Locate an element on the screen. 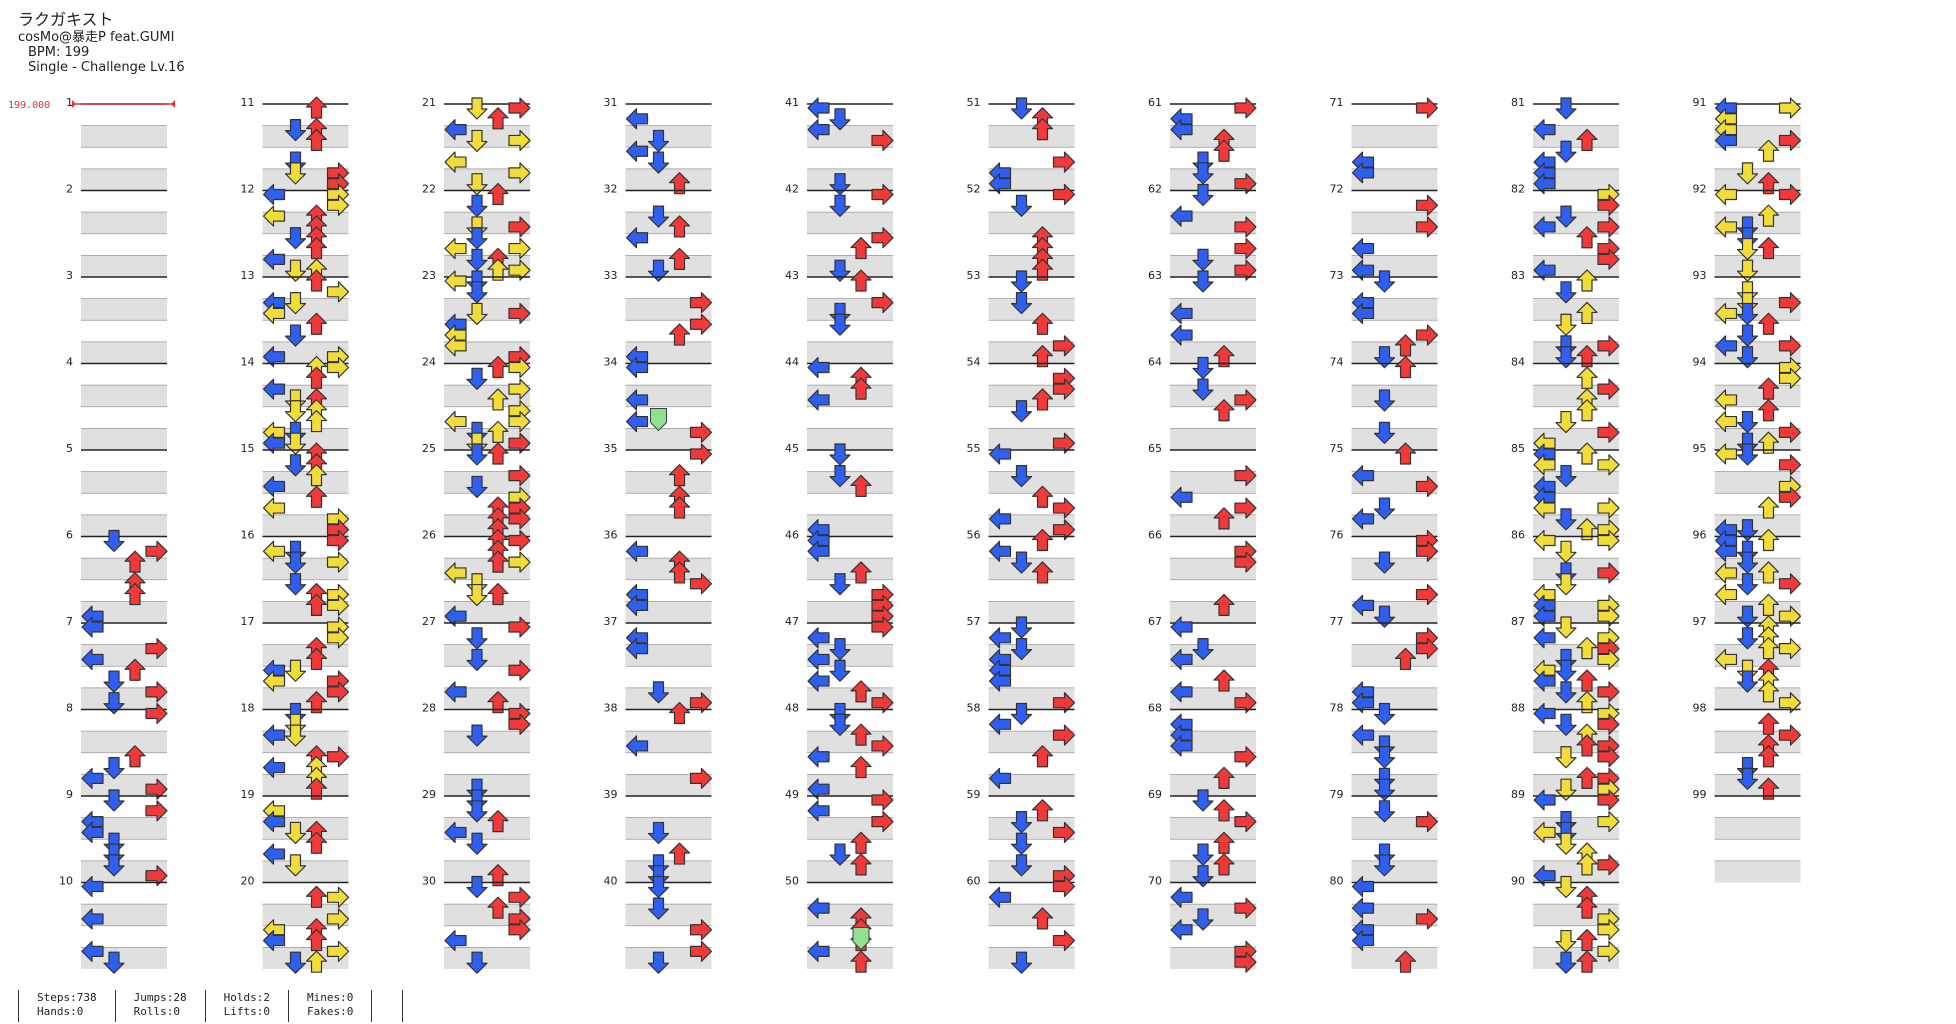 The height and width of the screenshot is (1024, 1956). measure-number: 66 is located at coordinates (1155, 535).